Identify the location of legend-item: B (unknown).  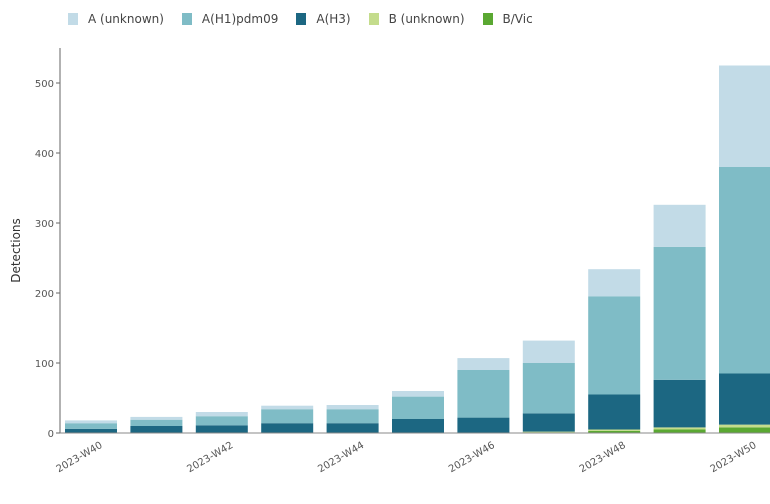
(416, 19).